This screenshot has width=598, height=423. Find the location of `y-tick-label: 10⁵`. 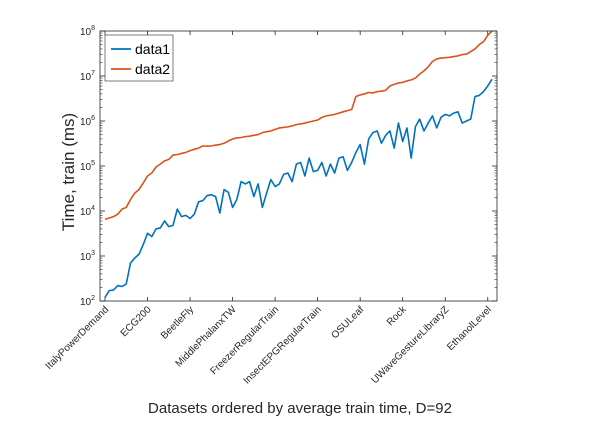

y-tick-label: 10⁵ is located at coordinates (87, 166).